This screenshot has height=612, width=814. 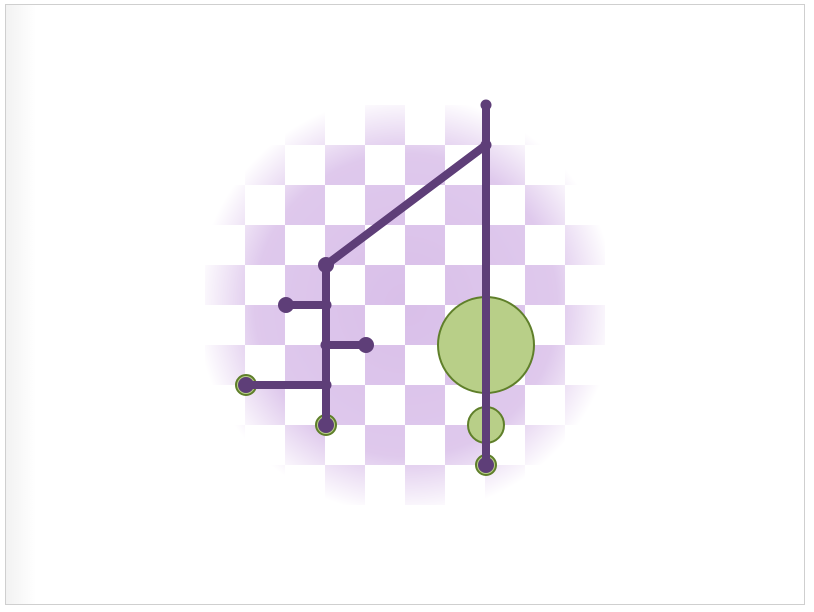 What do you see at coordinates (21, 304) in the screenshot?
I see `frame-shadow` at bounding box center [21, 304].